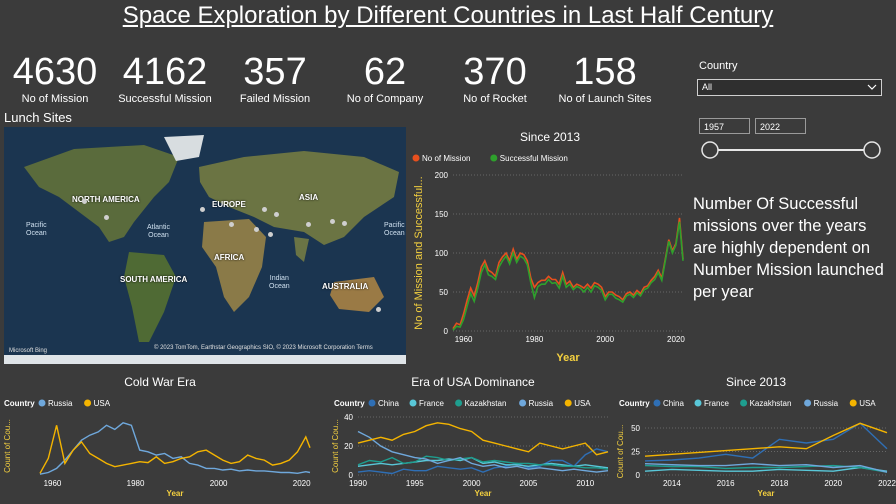  I want to click on kpi-value: 370, so click(495, 72).